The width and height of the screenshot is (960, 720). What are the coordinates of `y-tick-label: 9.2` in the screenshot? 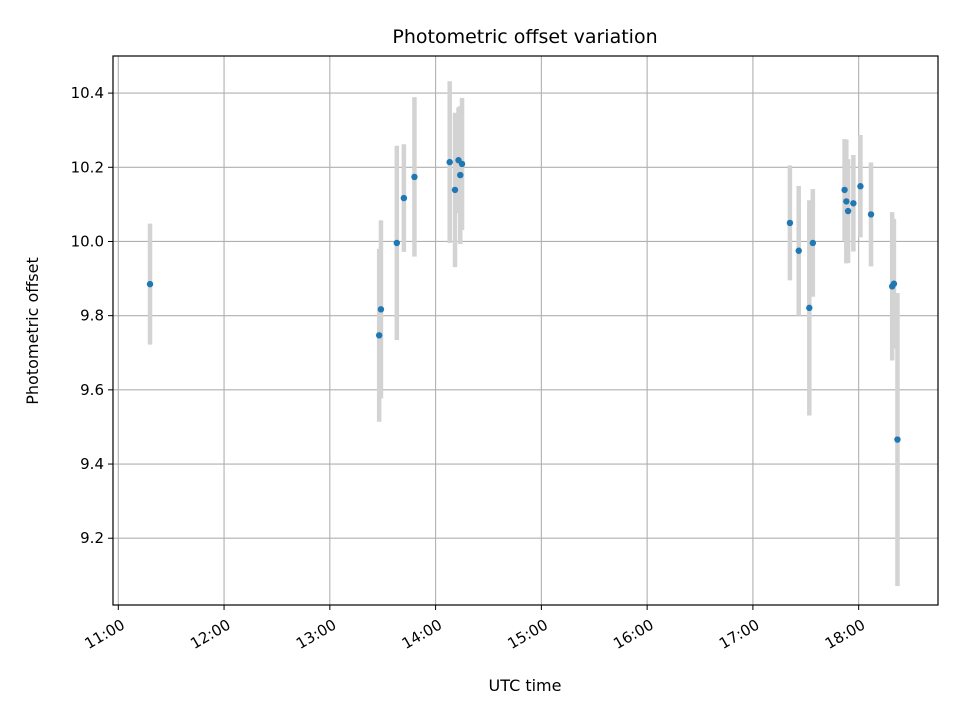 It's located at (92, 538).